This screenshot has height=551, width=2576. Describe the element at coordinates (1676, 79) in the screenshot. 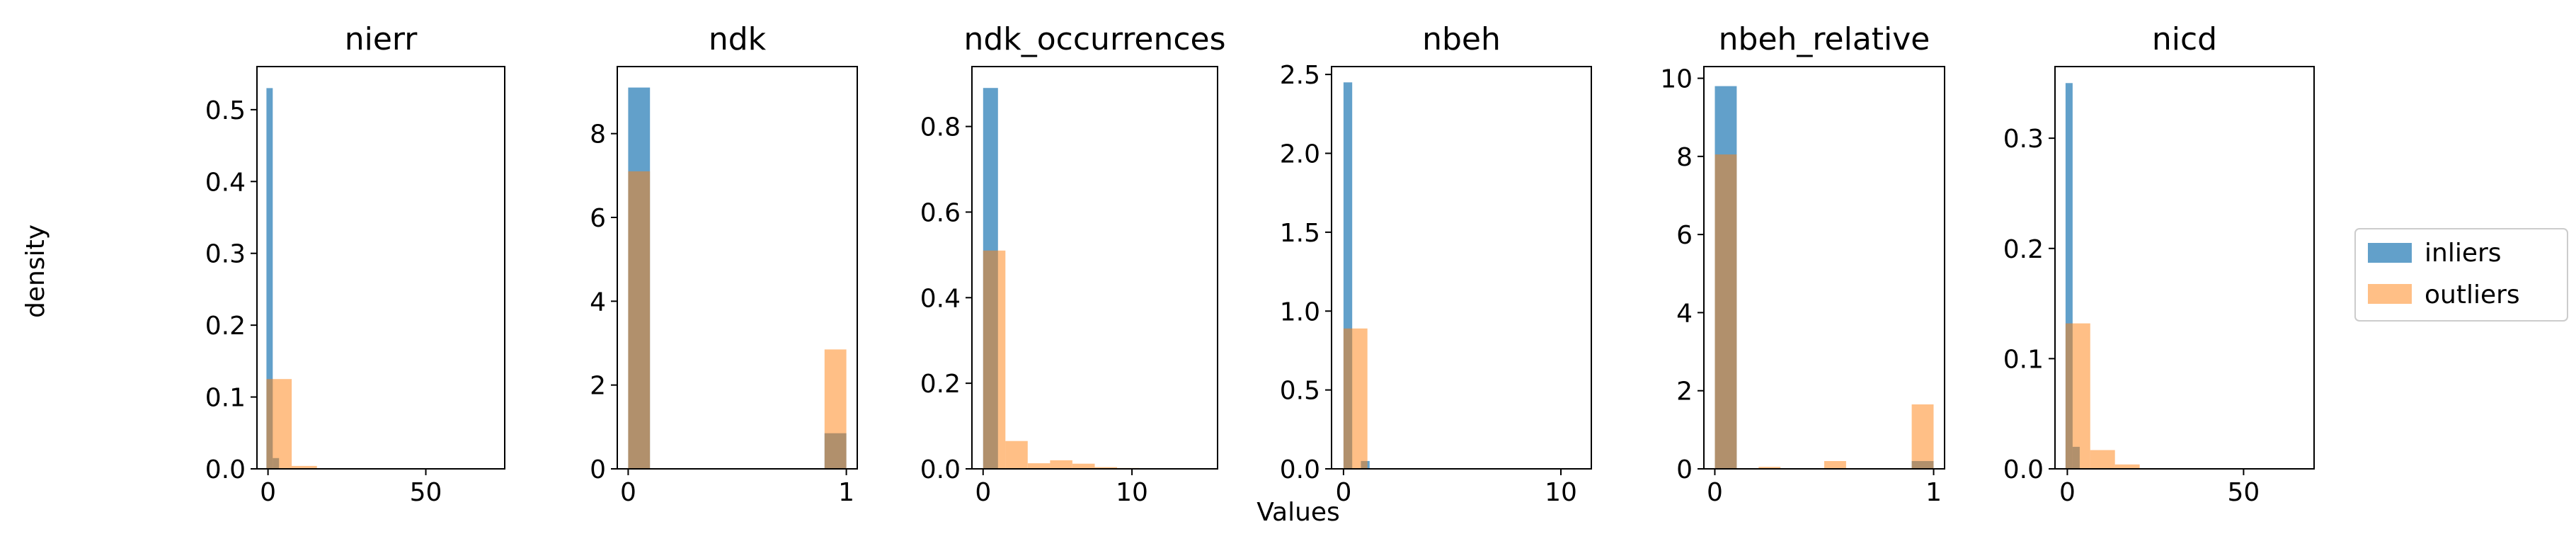

I see `y-tick-label: 10` at that location.